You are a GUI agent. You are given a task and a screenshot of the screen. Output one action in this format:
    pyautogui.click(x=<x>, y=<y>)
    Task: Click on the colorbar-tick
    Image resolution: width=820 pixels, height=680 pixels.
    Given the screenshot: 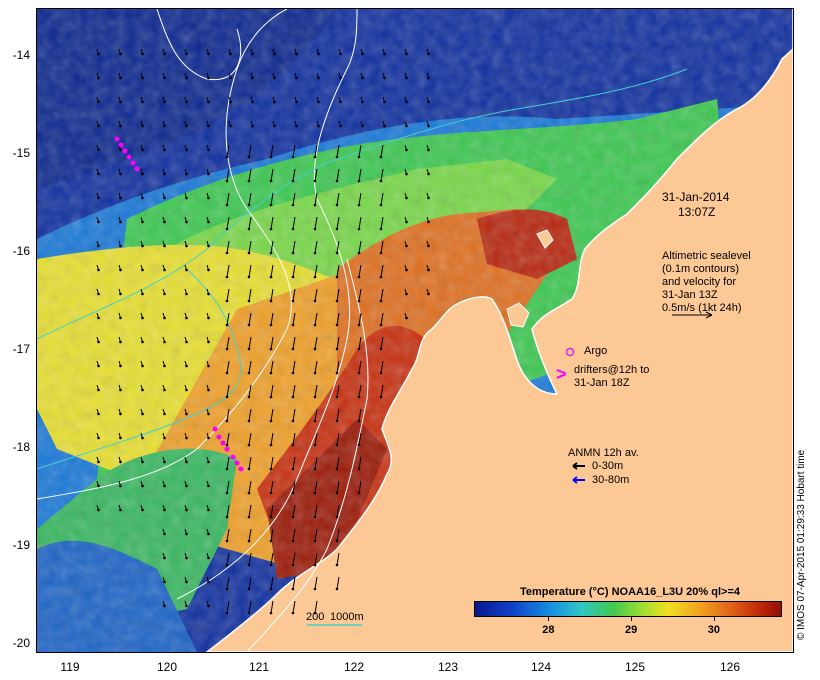 What is the action you would take?
    pyautogui.click(x=714, y=618)
    